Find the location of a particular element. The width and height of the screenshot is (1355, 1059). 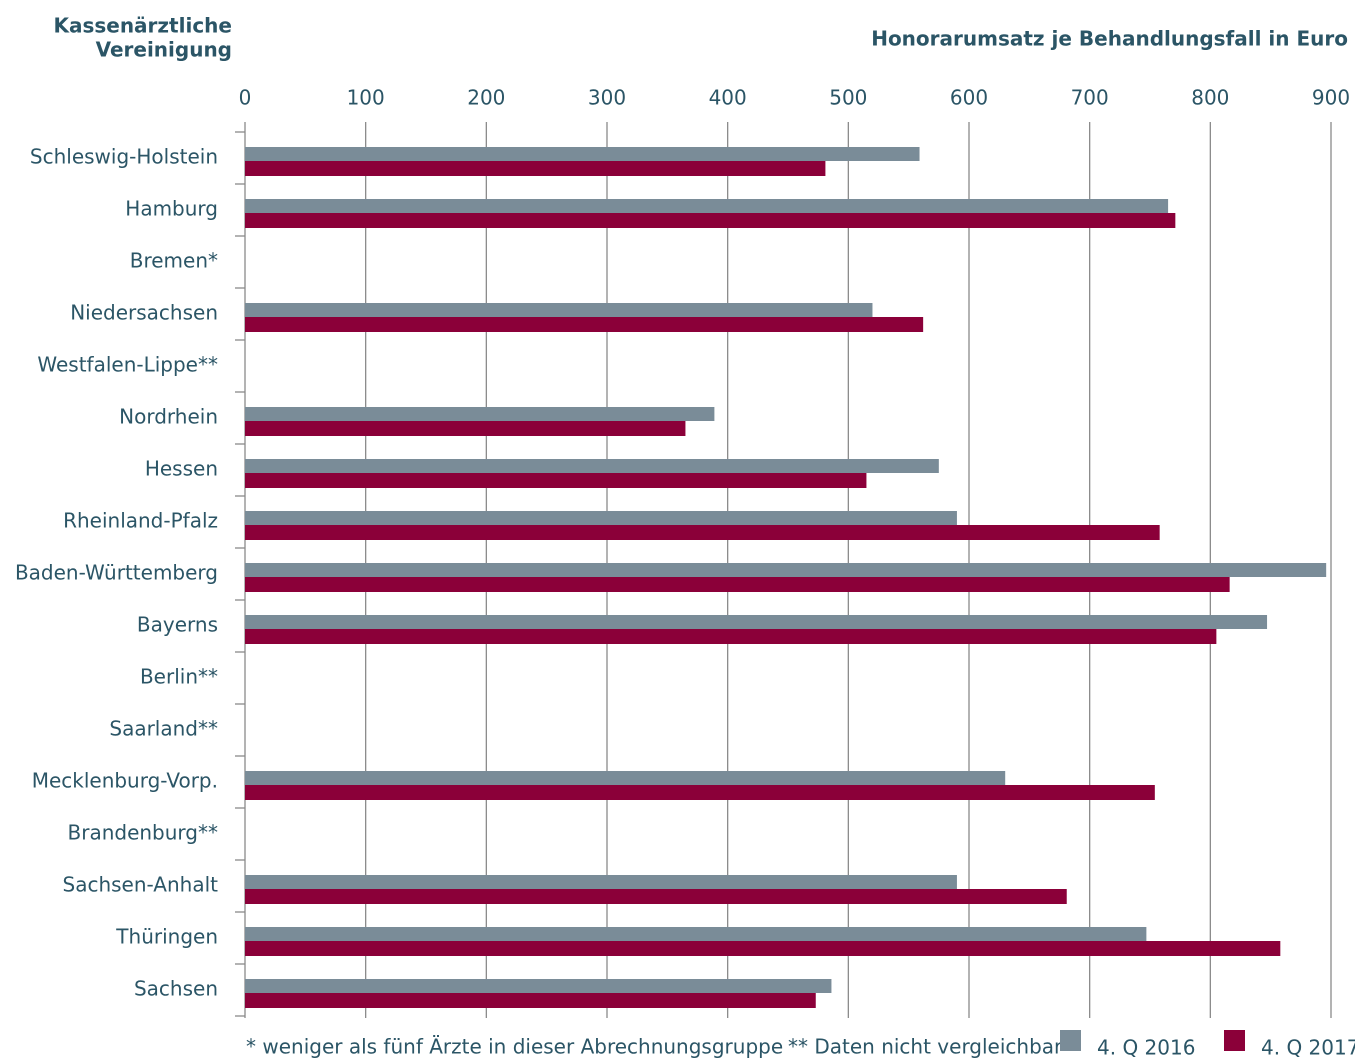

y-tick-label: Bayerns is located at coordinates (177, 625).